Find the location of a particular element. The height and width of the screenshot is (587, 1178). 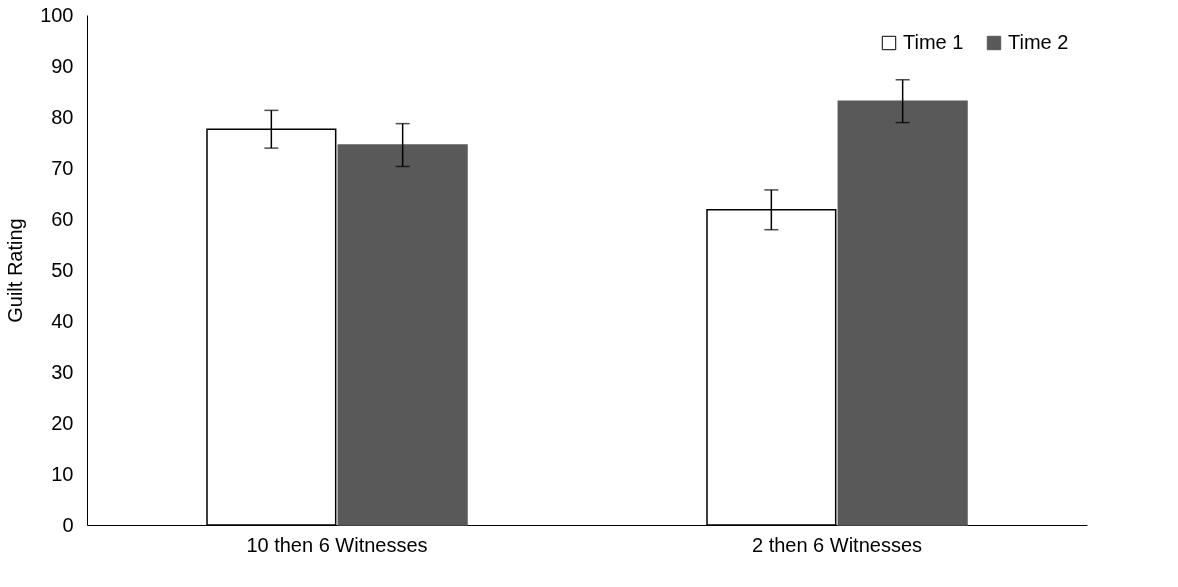

y-tick-label: 20 is located at coordinates (62, 422).